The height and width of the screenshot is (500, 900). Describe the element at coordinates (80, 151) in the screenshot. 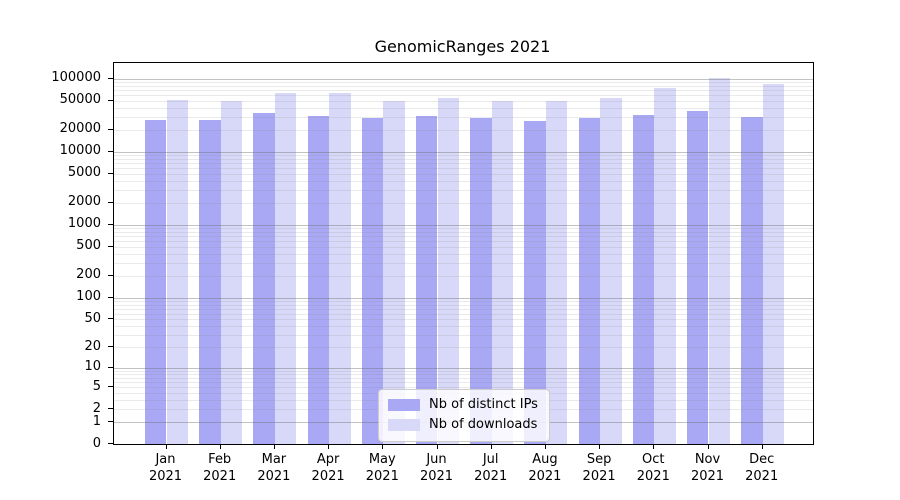

I see `y-axis-tick-label: 10000` at that location.